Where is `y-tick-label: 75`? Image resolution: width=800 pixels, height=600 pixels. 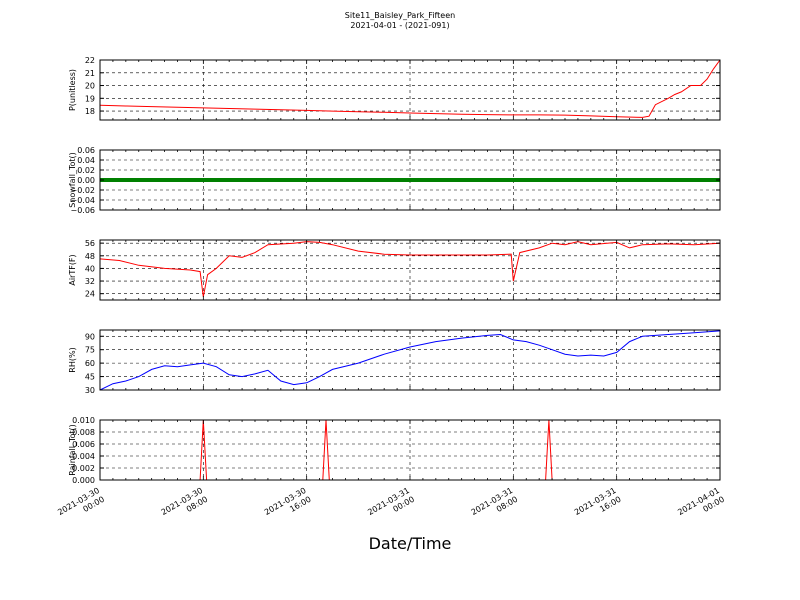 y-tick-label: 75 is located at coordinates (90, 350).